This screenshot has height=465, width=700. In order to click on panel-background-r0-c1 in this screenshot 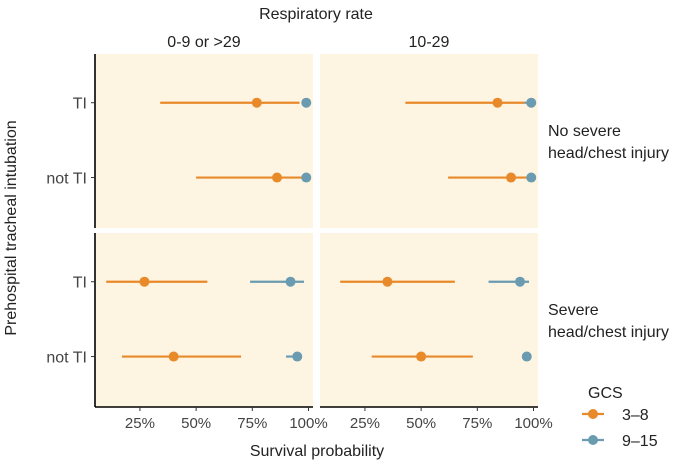, I will do `click(429, 141)`.